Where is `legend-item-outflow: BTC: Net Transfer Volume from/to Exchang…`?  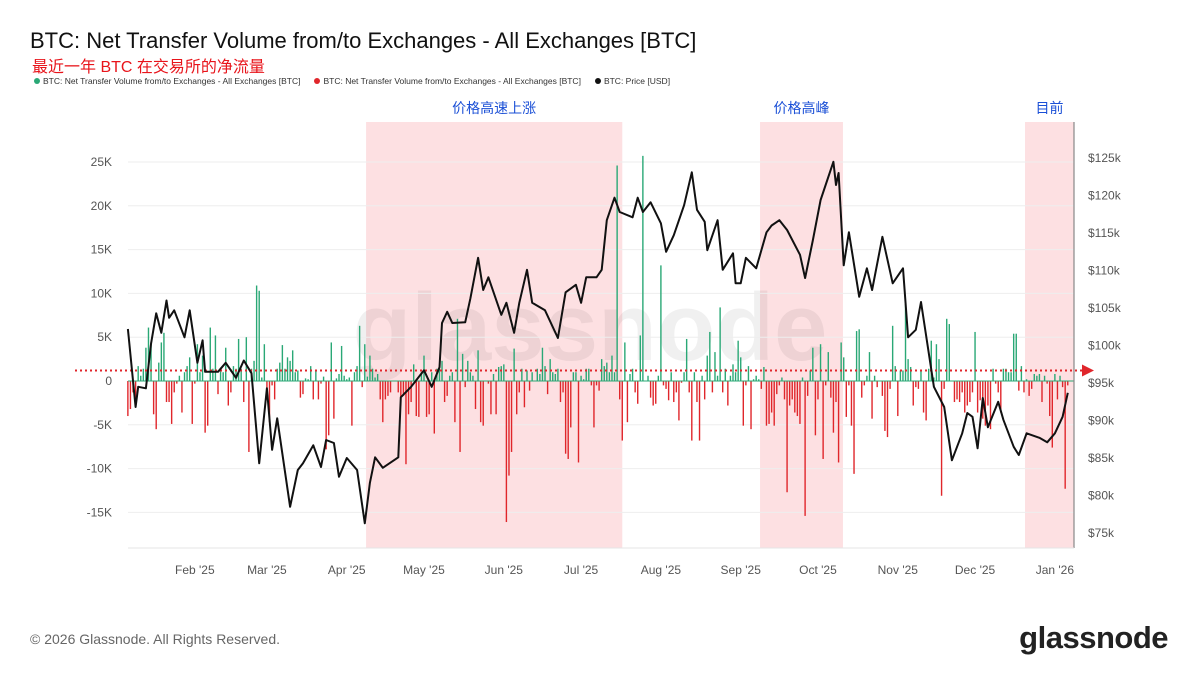
legend-item-outflow: BTC: Net Transfer Volume from/to Exchang… is located at coordinates (447, 81).